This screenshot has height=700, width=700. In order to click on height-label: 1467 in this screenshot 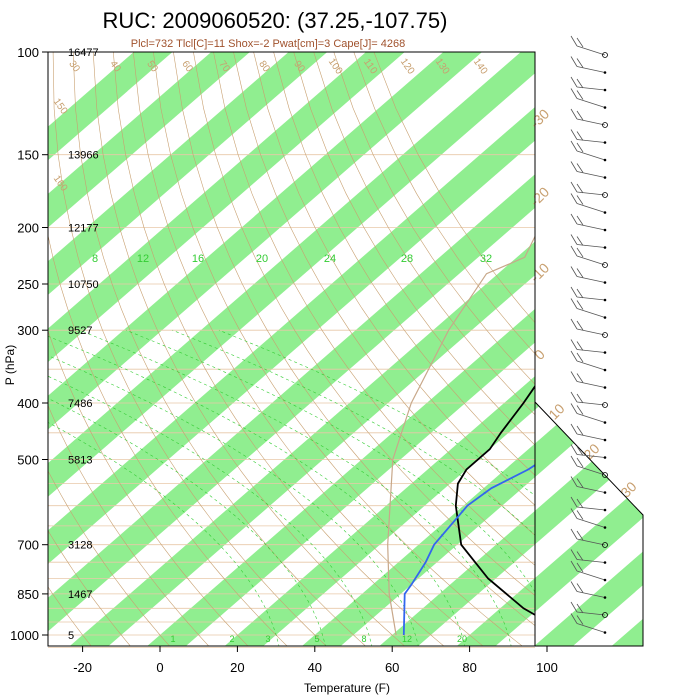, I will do `click(80, 595)`.